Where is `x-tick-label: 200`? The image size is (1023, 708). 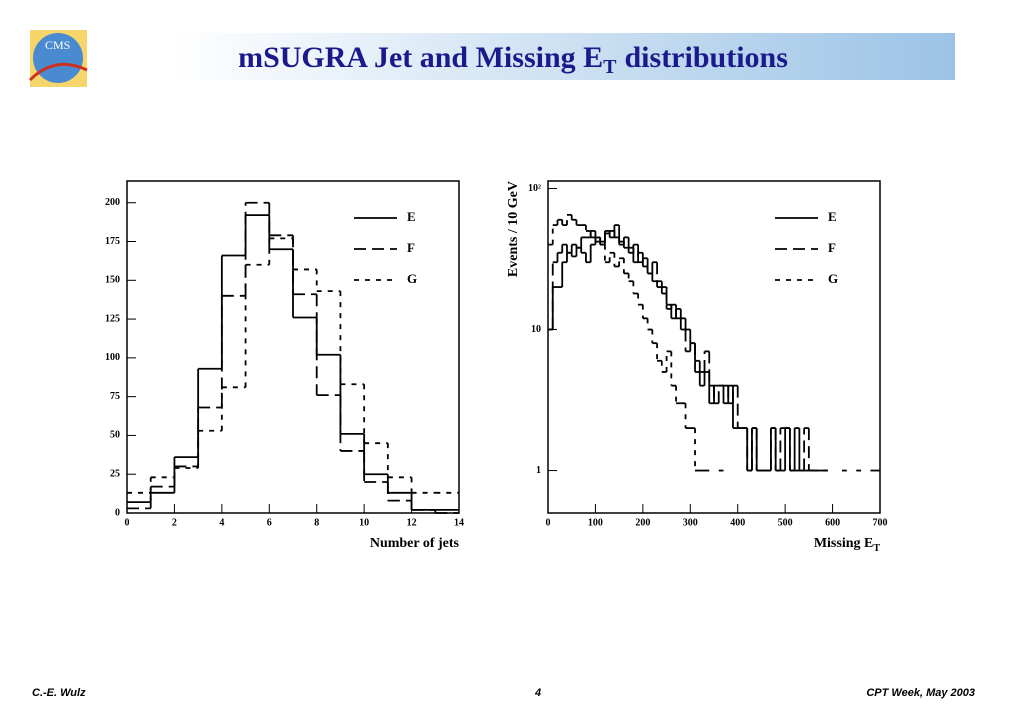
x-tick-label: 200 is located at coordinates (642, 522).